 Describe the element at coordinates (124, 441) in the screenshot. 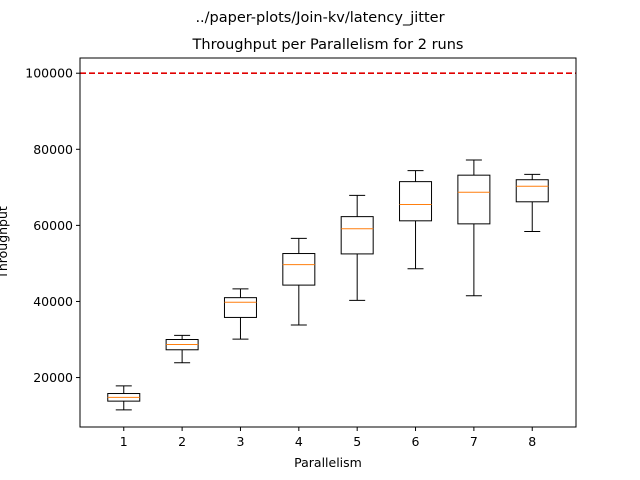

I see `x-tick-label-1: 1` at that location.